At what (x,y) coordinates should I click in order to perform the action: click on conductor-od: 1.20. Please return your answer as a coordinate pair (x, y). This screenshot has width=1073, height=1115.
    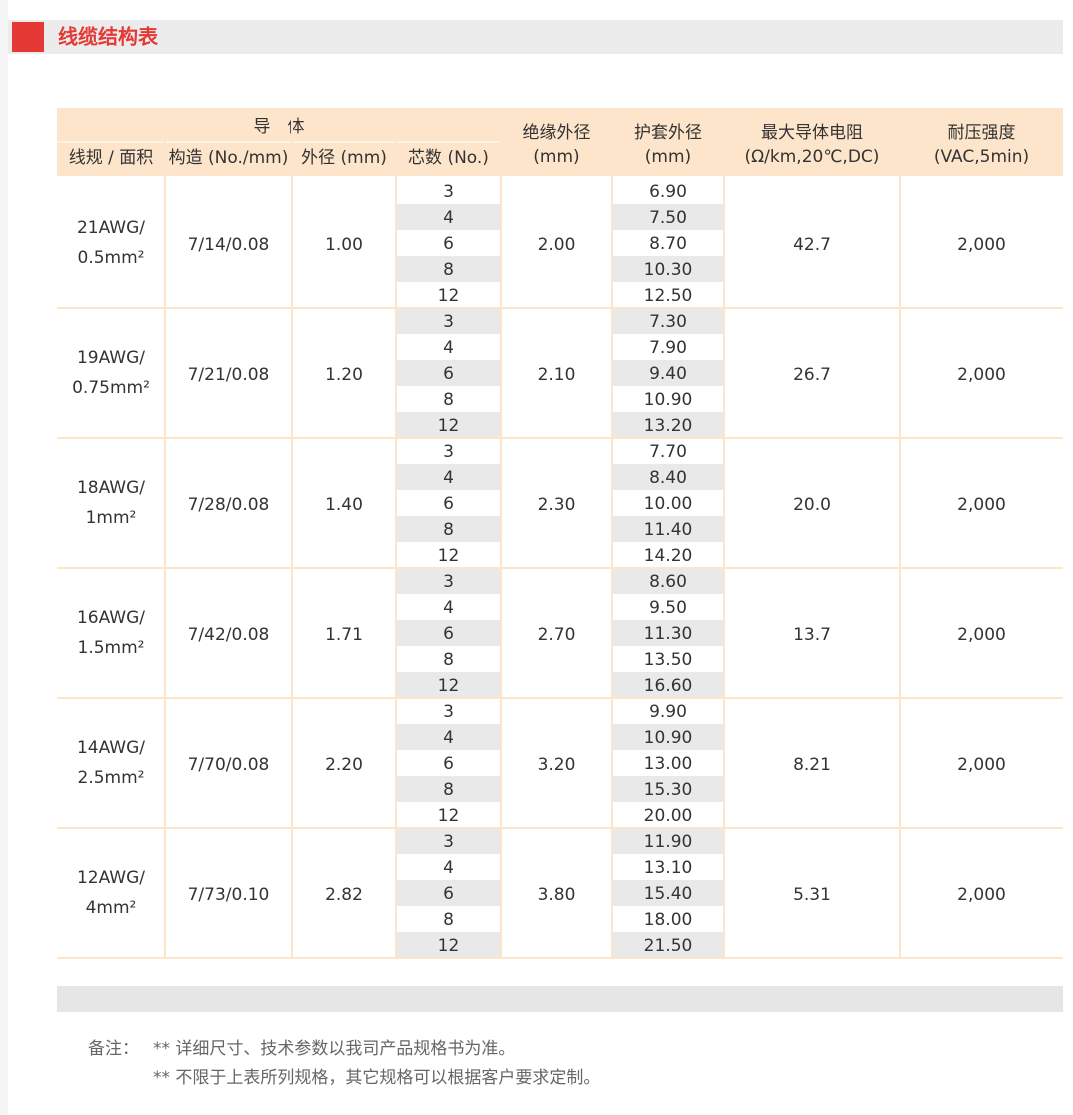
    Looking at the image, I should click on (344, 375).